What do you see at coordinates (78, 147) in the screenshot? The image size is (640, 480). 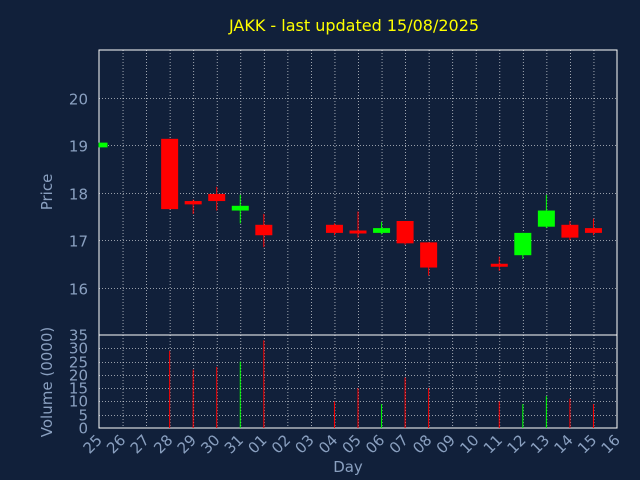 I see `price-tick-label: 19` at bounding box center [78, 147].